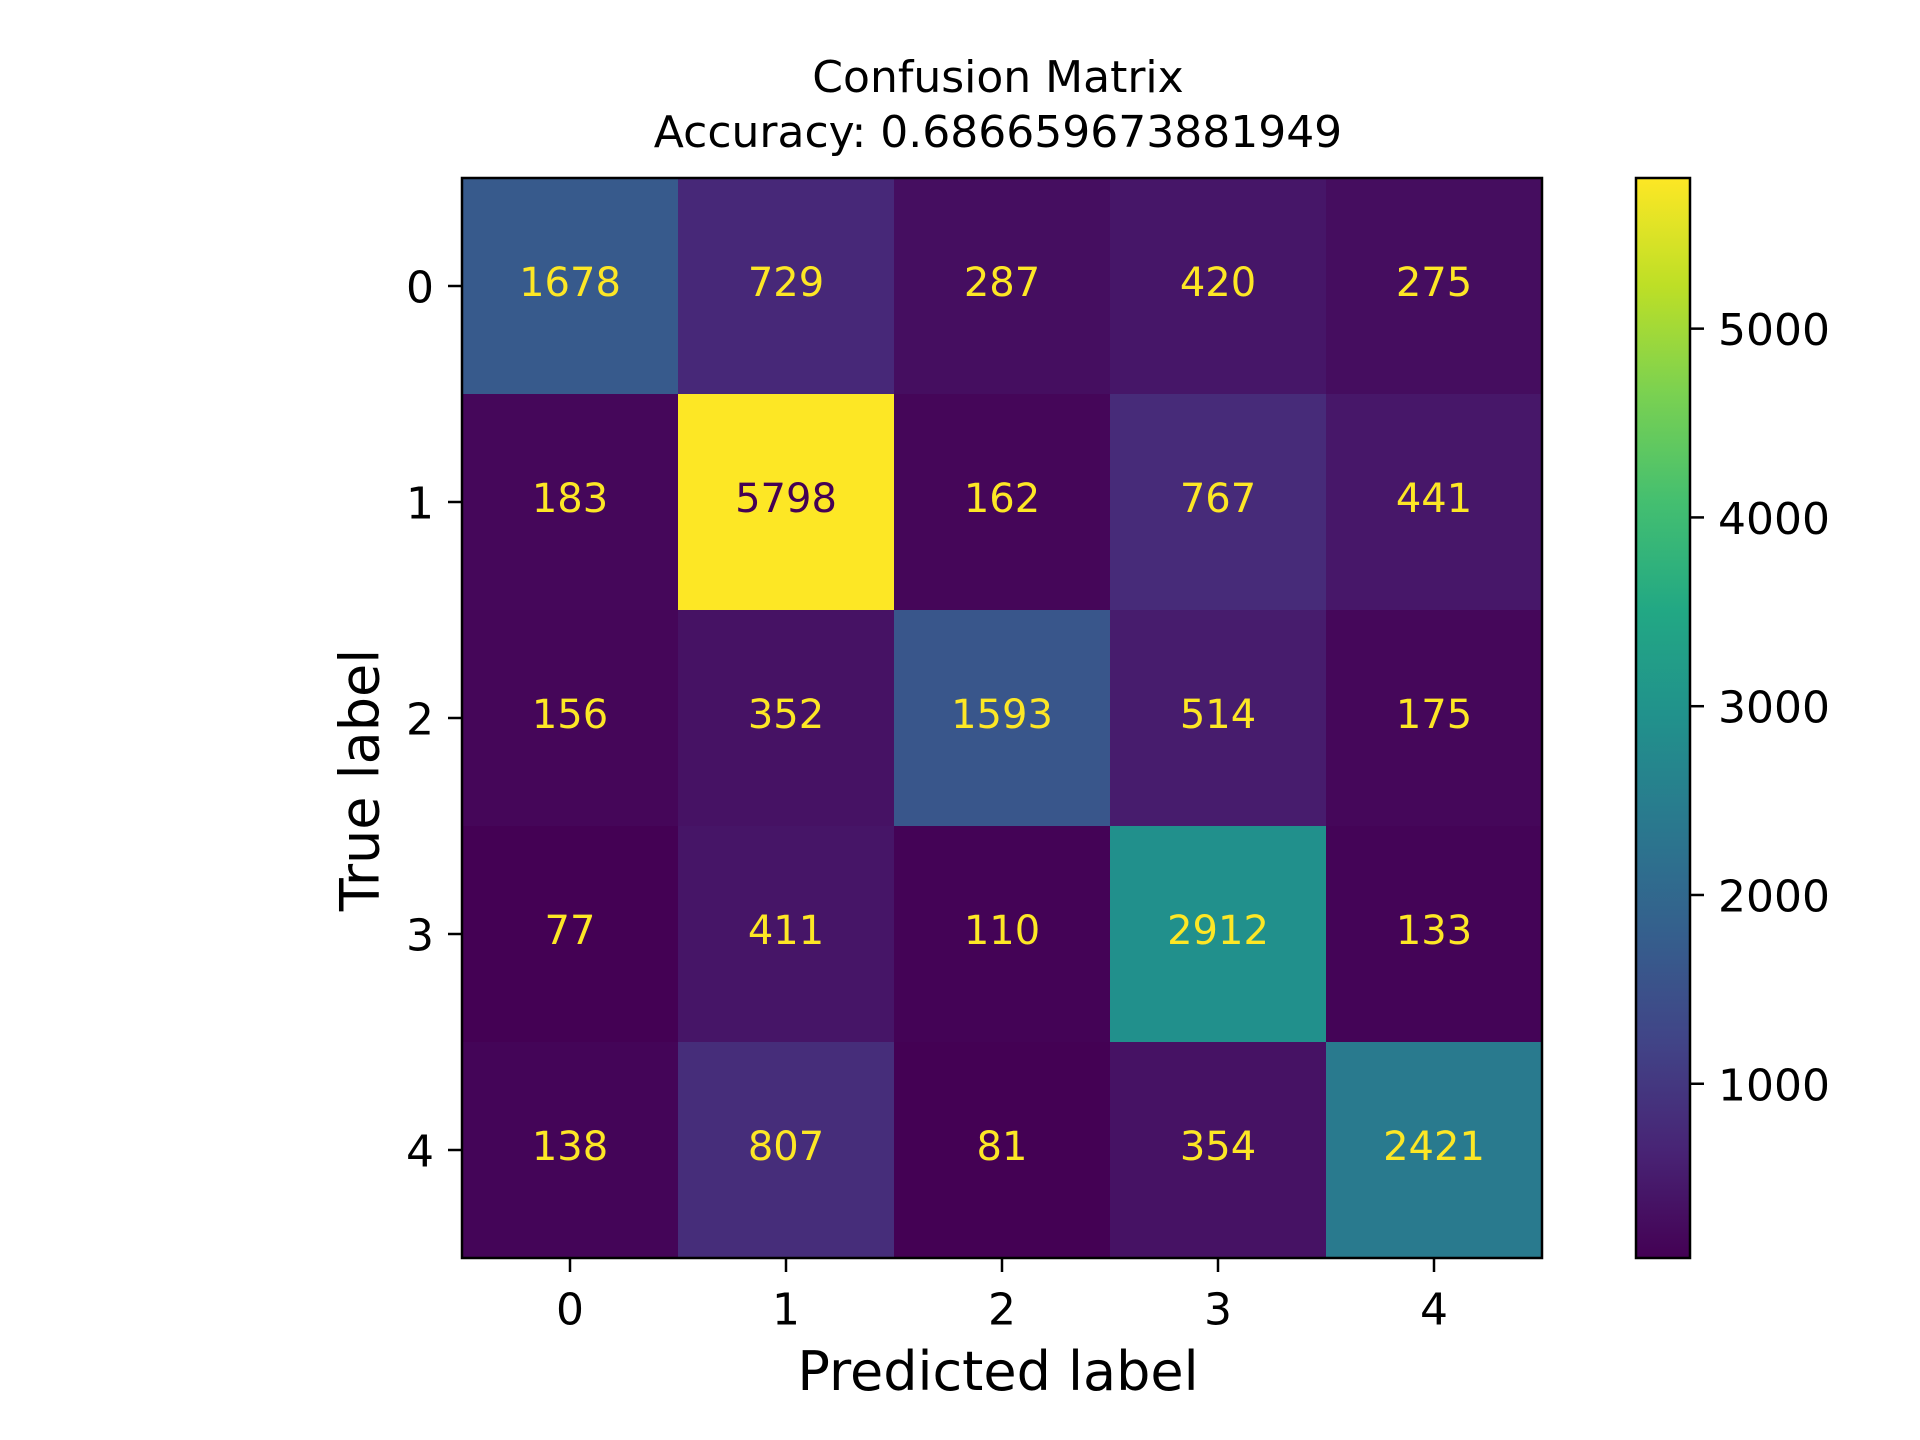 The width and height of the screenshot is (1920, 1440). I want to click on cell-value-4-4: 2421, so click(1434, 1147).